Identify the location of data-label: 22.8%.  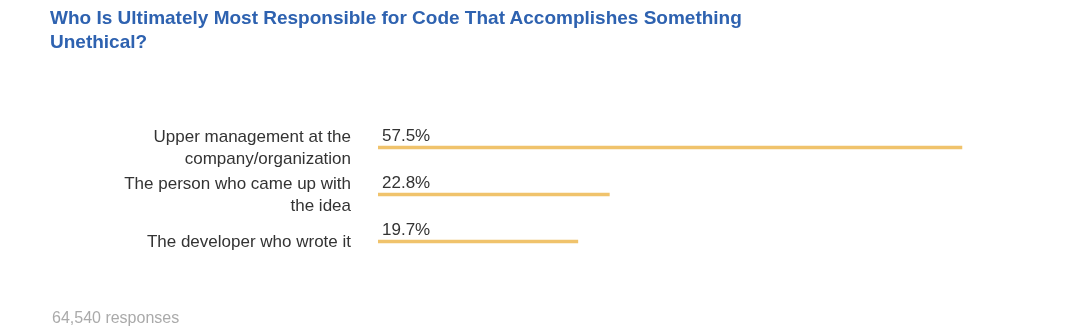
(406, 182).